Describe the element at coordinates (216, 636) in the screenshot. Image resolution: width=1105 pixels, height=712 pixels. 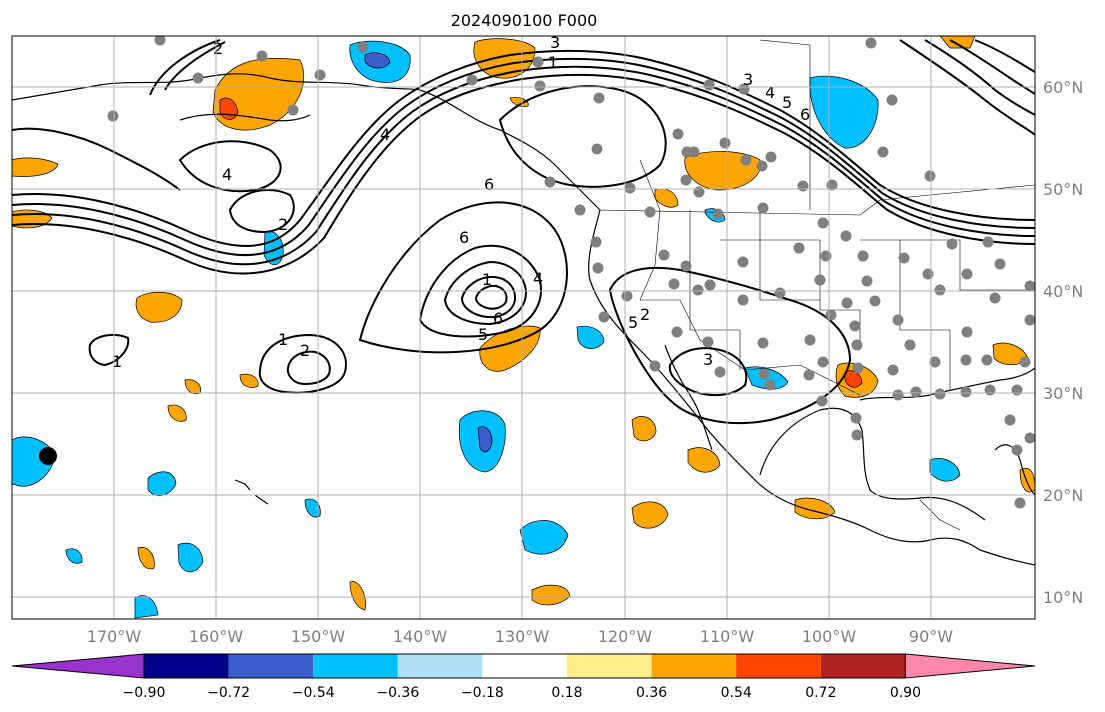
I see `lon-label: 160°W` at that location.